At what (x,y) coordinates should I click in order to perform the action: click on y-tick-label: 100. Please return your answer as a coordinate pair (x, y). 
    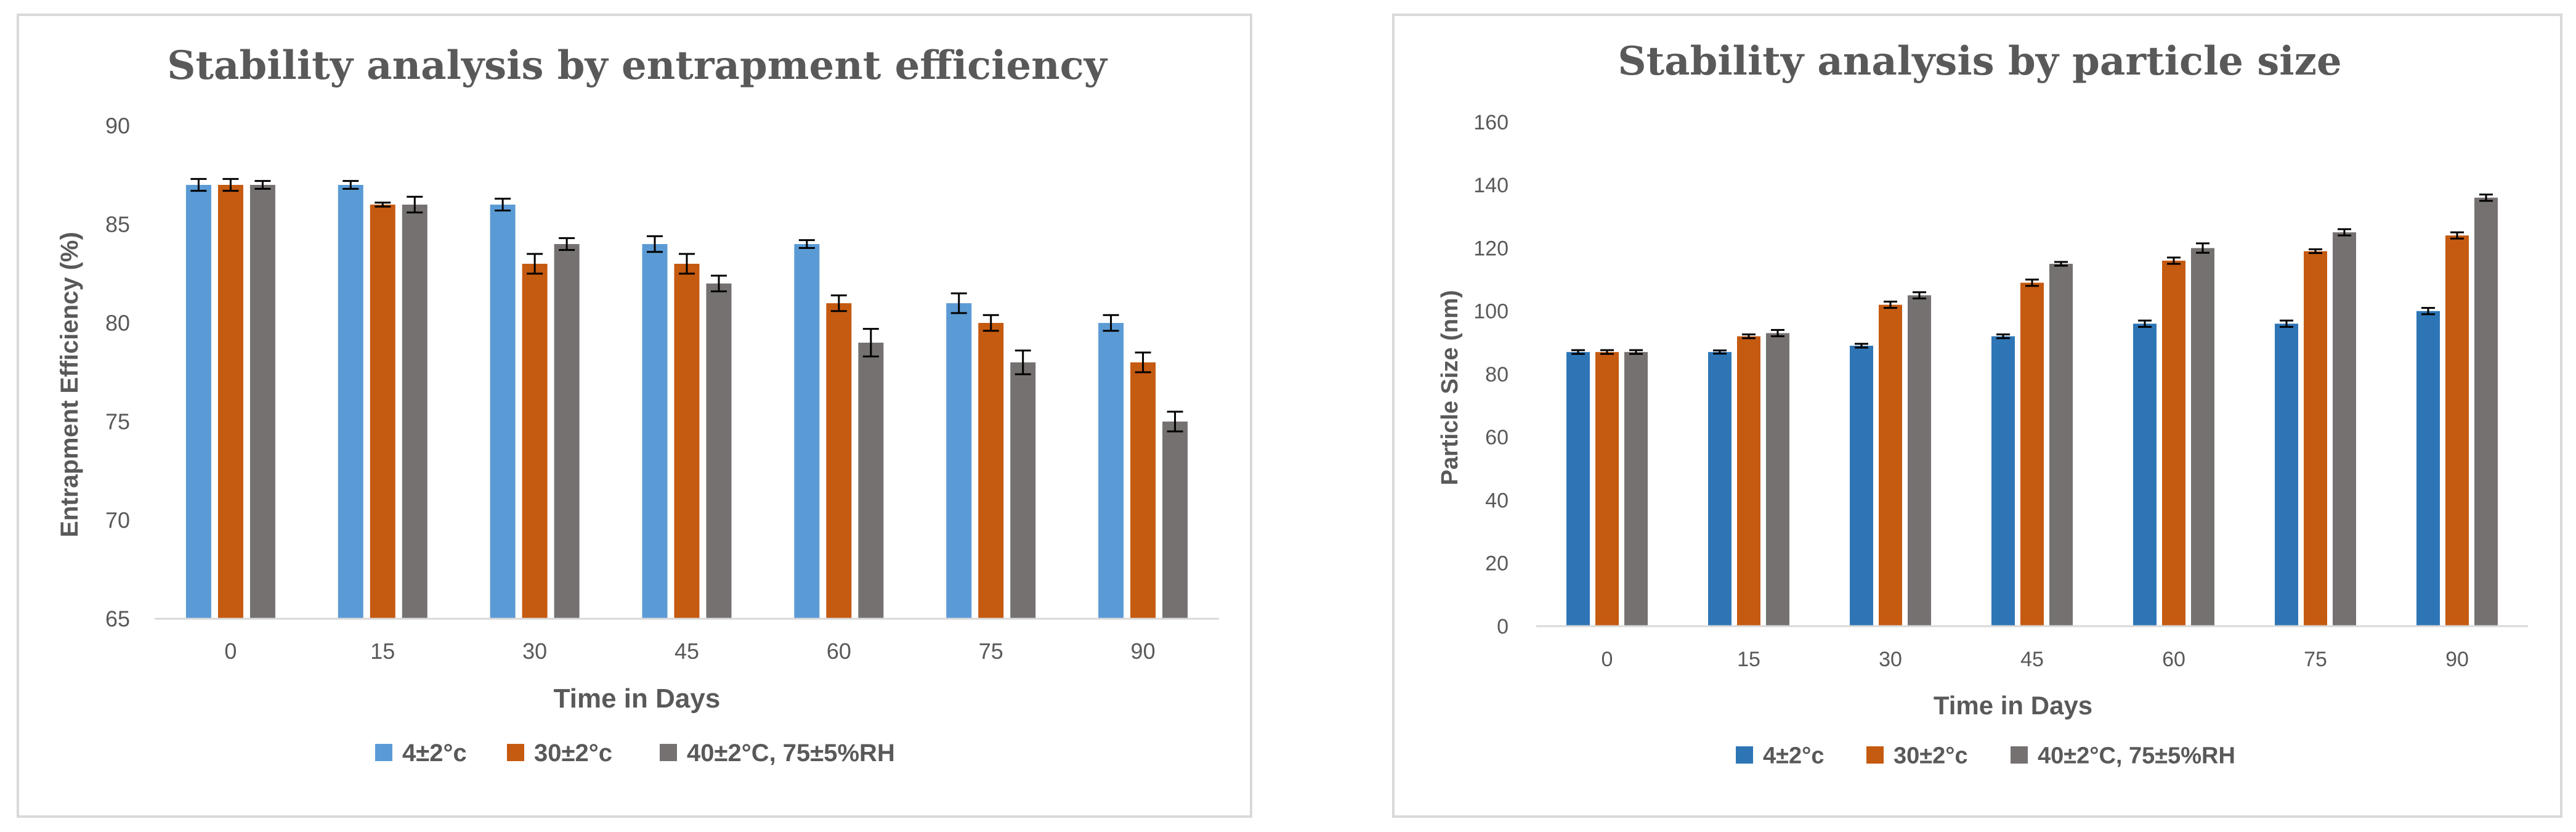
    Looking at the image, I should click on (1491, 312).